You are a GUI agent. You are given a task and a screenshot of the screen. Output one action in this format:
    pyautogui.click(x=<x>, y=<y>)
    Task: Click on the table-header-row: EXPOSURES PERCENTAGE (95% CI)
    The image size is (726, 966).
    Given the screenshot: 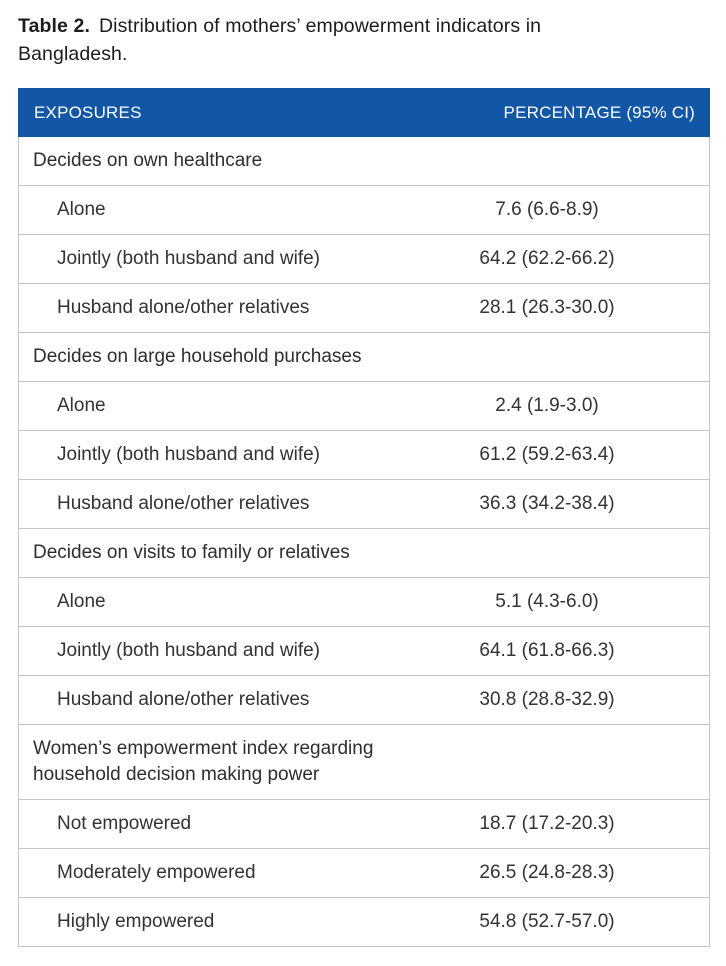 What is the action you would take?
    pyautogui.click(x=364, y=112)
    